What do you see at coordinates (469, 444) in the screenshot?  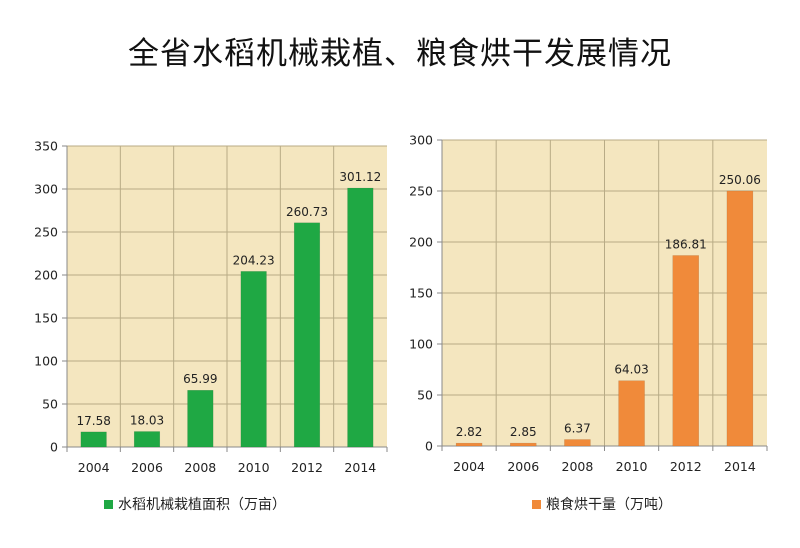 I see `right-bar-2004` at bounding box center [469, 444].